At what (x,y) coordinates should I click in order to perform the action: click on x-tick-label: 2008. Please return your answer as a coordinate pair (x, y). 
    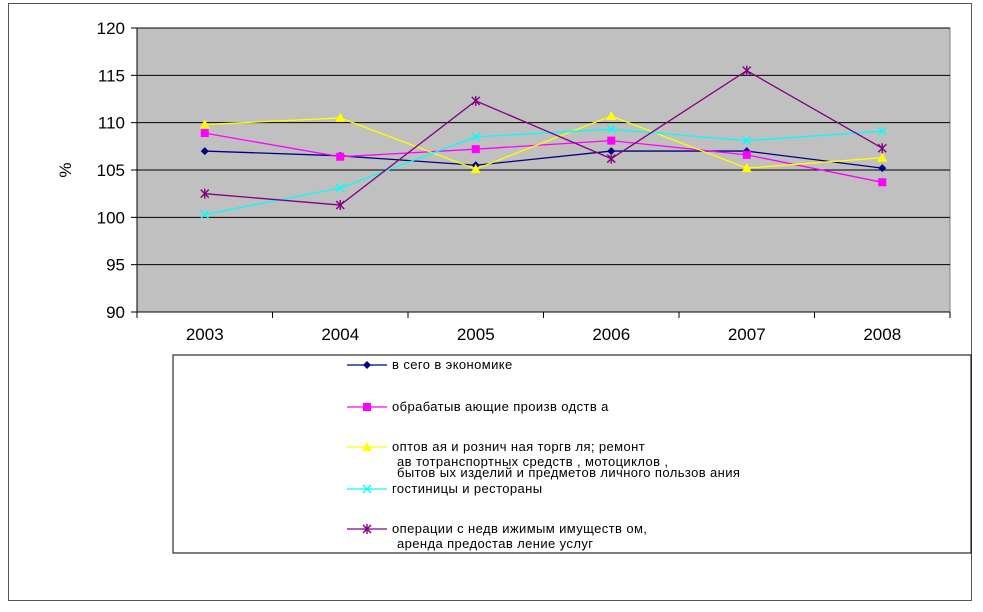
    Looking at the image, I should click on (882, 334).